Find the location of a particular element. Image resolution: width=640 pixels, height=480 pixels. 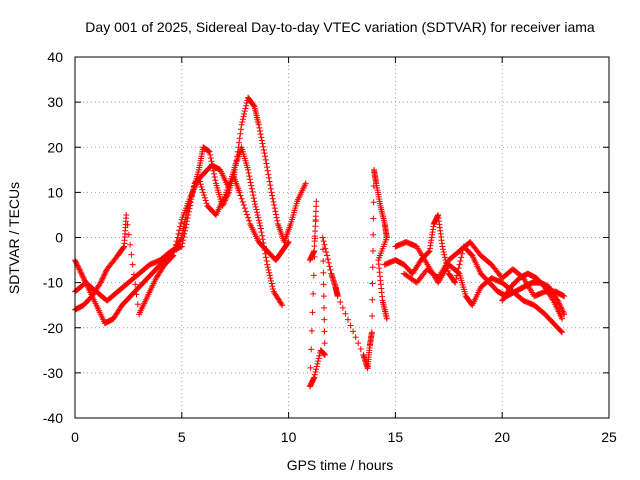

y-tick-label: 20 is located at coordinates (55, 147).